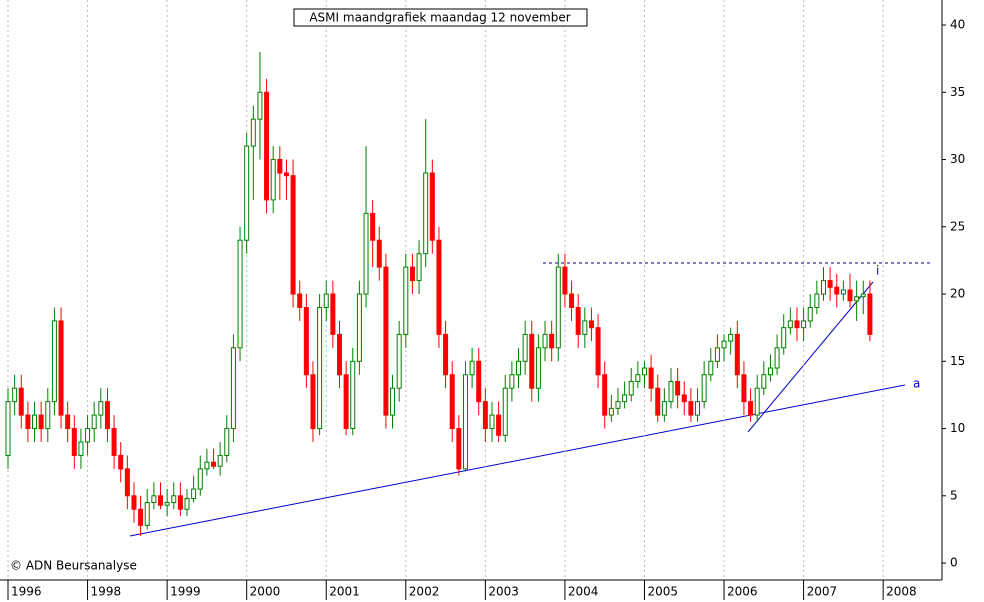  Describe the element at coordinates (810, 357) in the screenshot. I see `trend-line` at that location.